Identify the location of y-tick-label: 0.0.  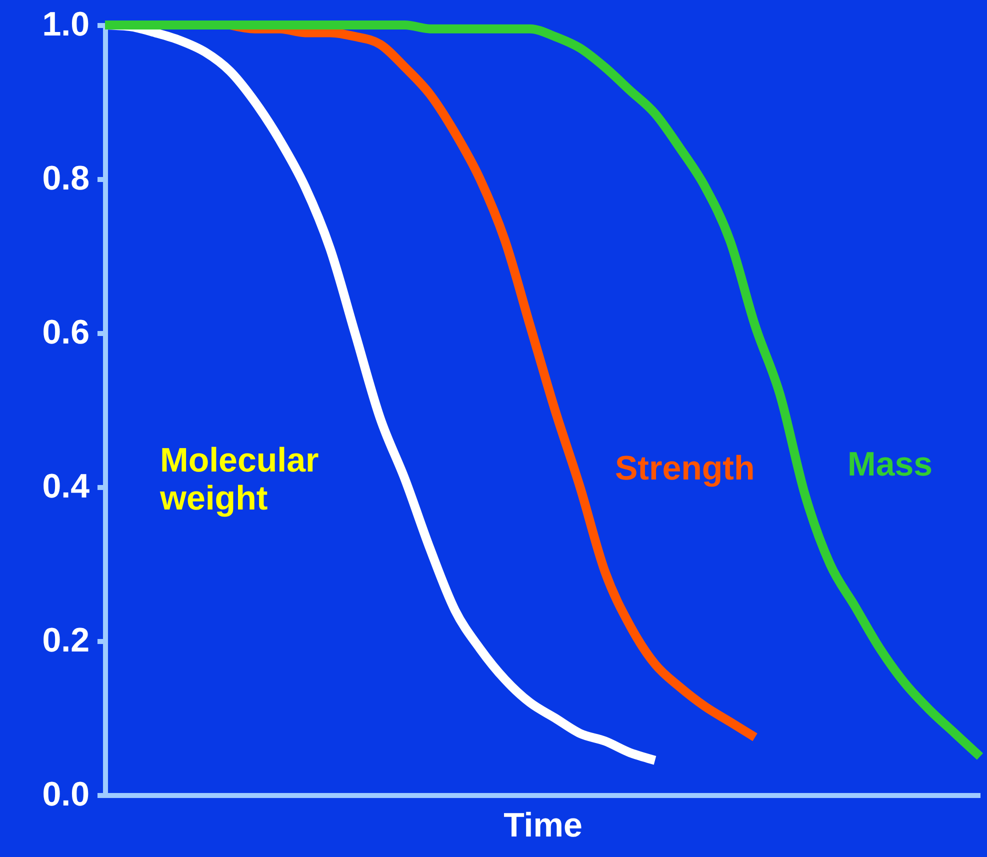
(66, 795).